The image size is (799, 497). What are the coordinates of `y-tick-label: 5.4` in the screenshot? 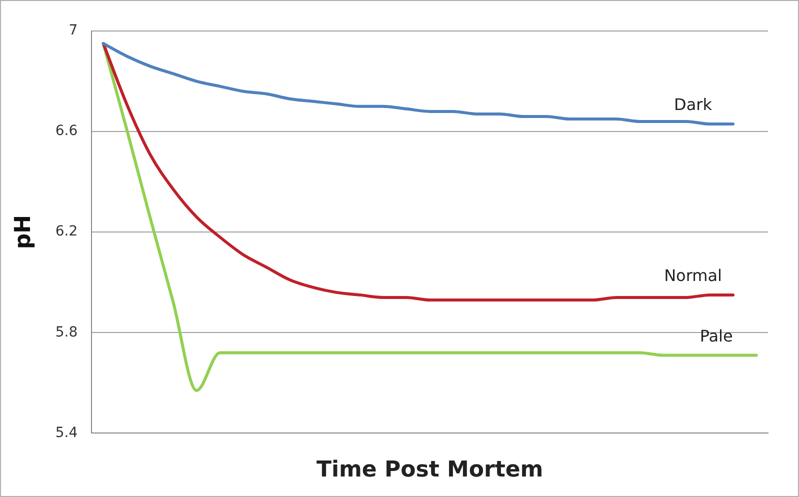 It's located at (66, 432).